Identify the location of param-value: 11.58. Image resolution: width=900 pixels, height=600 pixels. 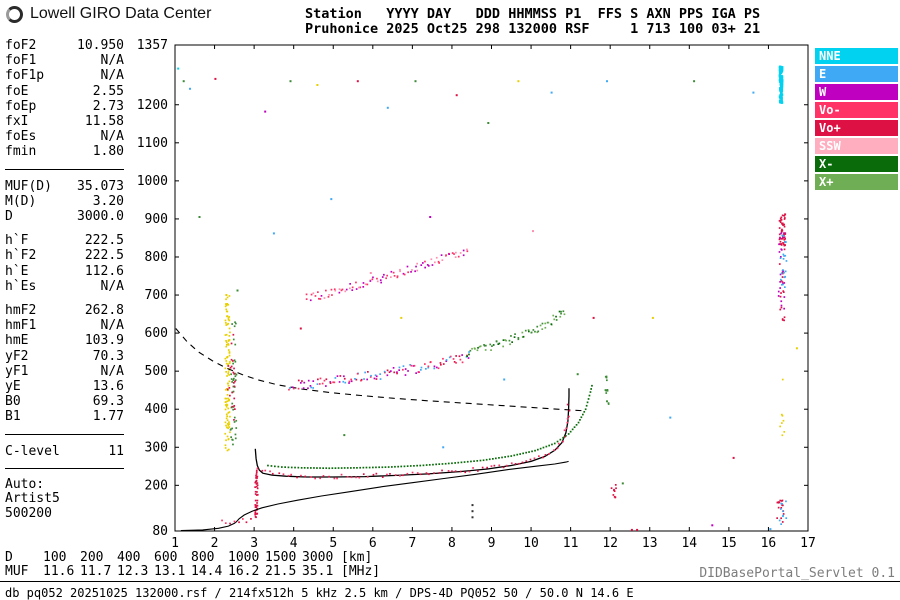
(104, 122).